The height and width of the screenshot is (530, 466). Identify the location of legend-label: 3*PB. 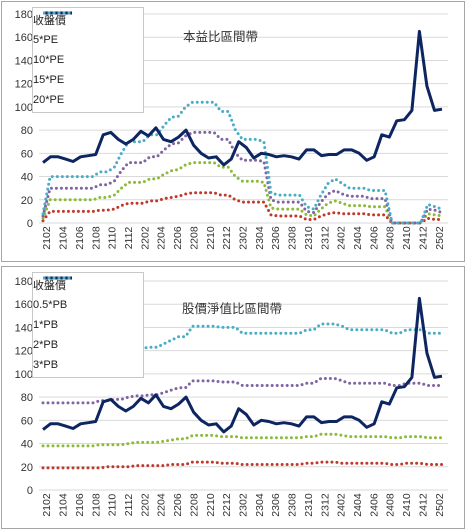
(46, 365).